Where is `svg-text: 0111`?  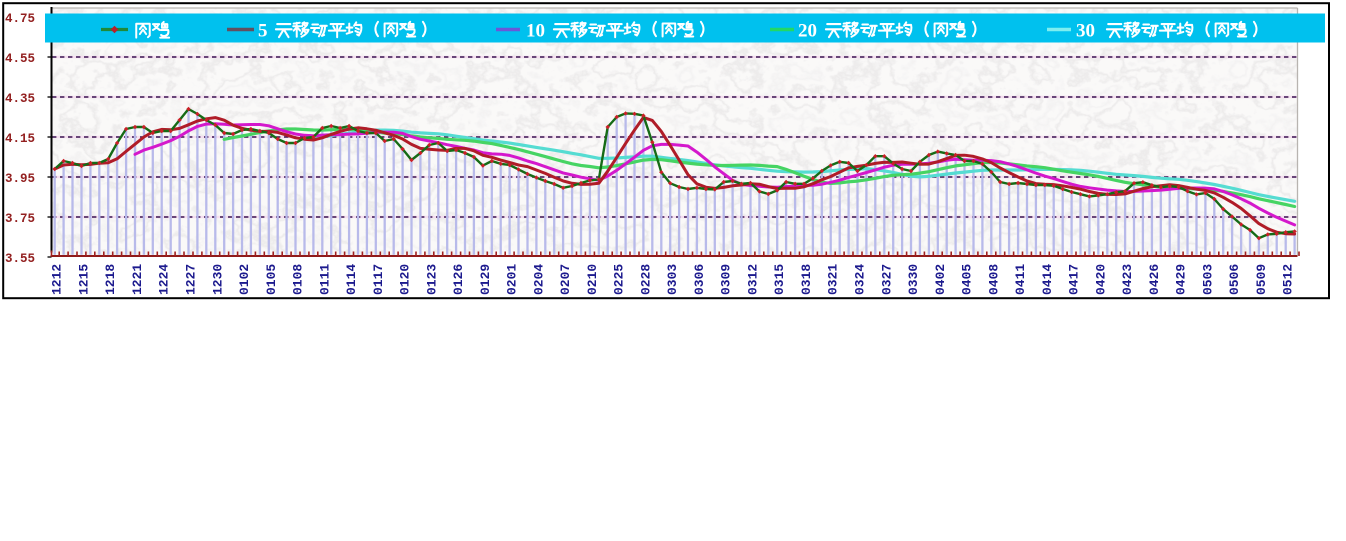
svg-text: 0111 is located at coordinates (324, 279).